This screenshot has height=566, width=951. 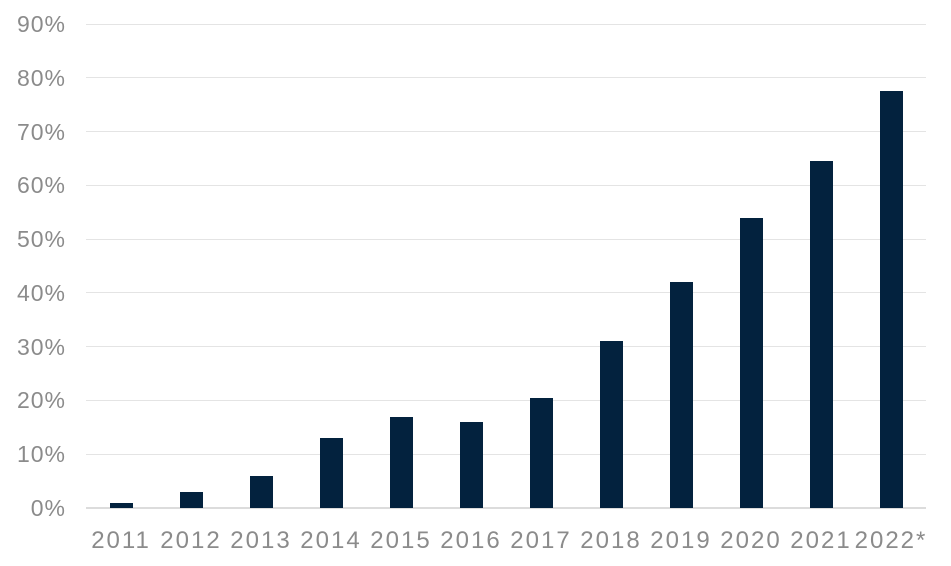 What do you see at coordinates (331, 540) in the screenshot?
I see `x-axis-tick-label-2014: 2014` at bounding box center [331, 540].